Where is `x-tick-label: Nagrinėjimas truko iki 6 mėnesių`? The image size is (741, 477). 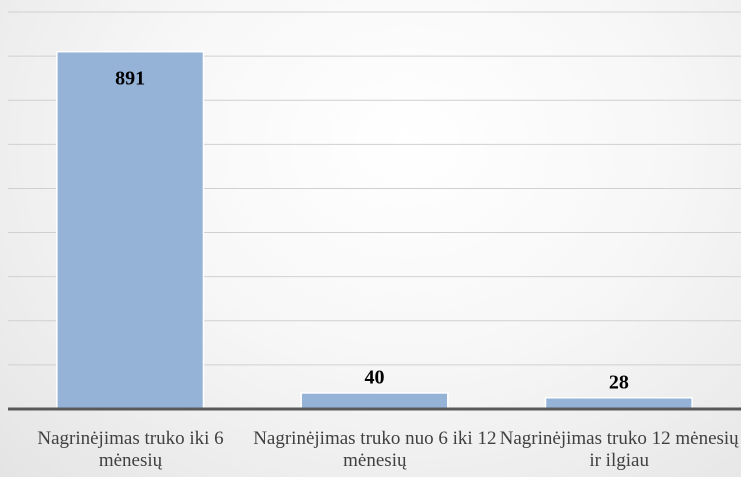 x-tick-label: Nagrinėjimas truko iki 6 mėnesių is located at coordinates (130, 449).